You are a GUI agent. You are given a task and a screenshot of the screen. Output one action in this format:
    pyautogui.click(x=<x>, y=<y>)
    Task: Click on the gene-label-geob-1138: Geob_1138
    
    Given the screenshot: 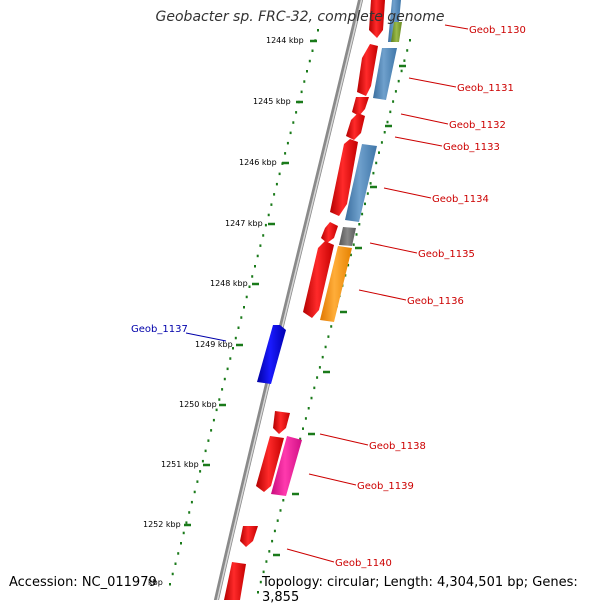 What is the action you would take?
    pyautogui.click(x=397, y=446)
    